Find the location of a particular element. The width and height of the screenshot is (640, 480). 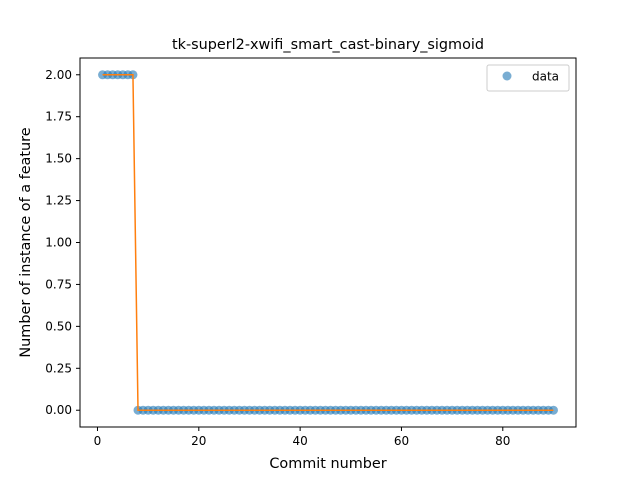

y-tick-label: 1.00 is located at coordinates (58, 243).